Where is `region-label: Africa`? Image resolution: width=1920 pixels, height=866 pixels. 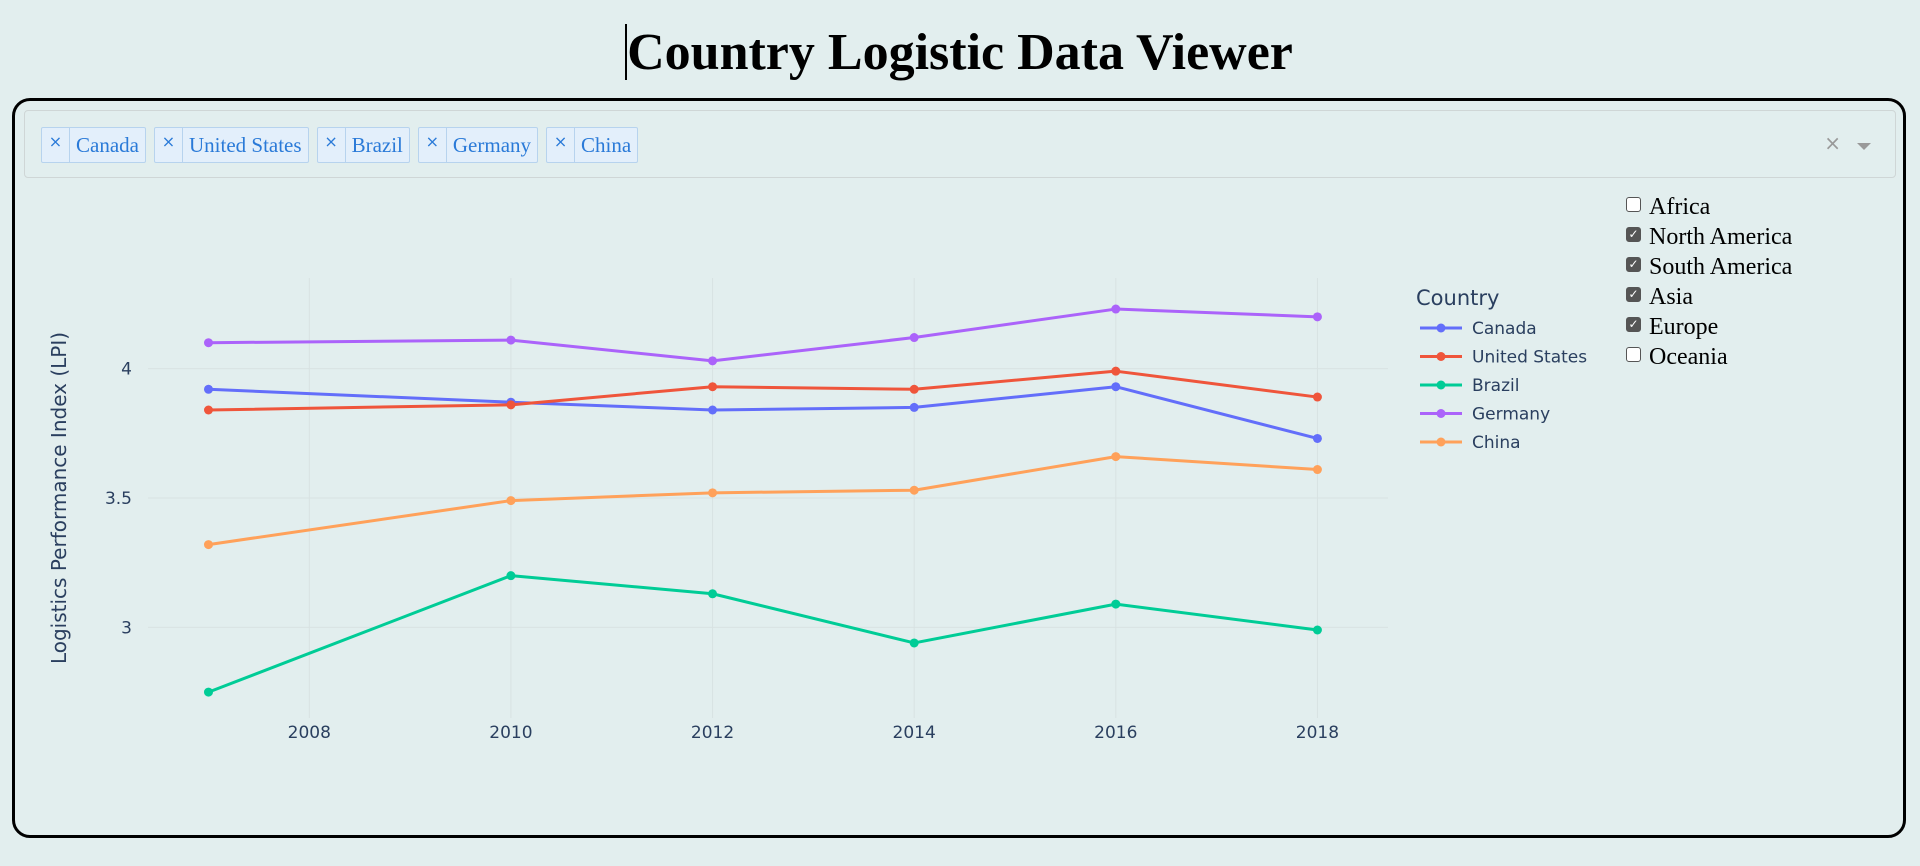 region-label: Africa is located at coordinates (1680, 206).